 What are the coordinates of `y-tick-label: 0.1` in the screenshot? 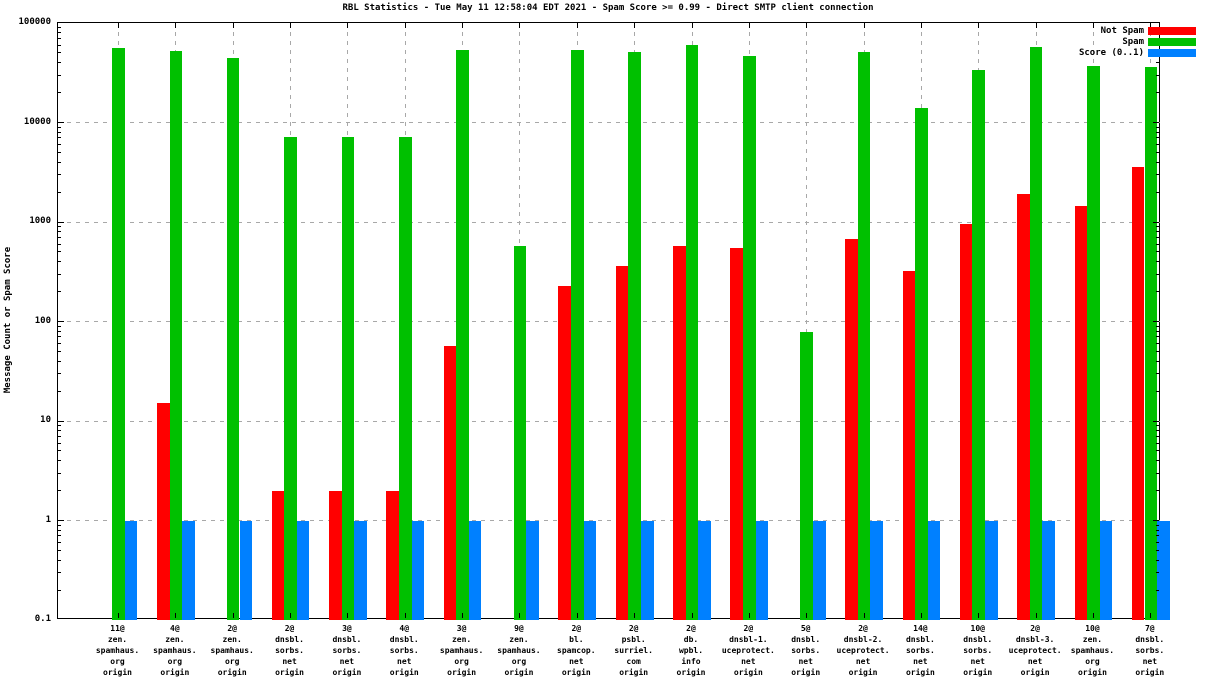 It's located at (42, 619).